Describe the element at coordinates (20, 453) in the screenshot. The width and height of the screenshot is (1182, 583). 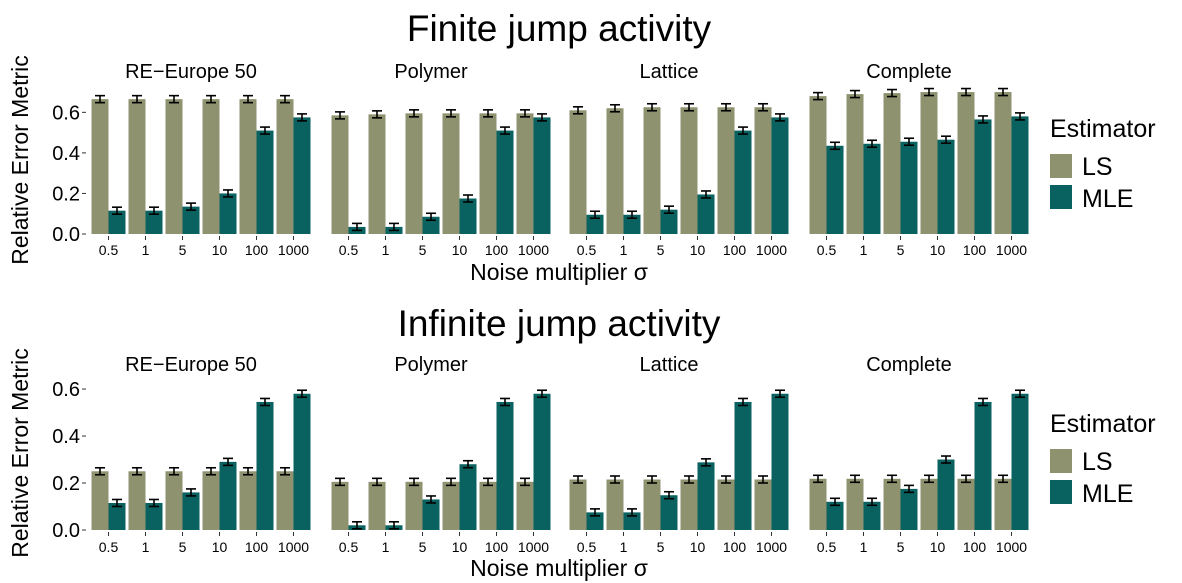
I see `panel-2-ylabel: Relative Error Metric` at that location.